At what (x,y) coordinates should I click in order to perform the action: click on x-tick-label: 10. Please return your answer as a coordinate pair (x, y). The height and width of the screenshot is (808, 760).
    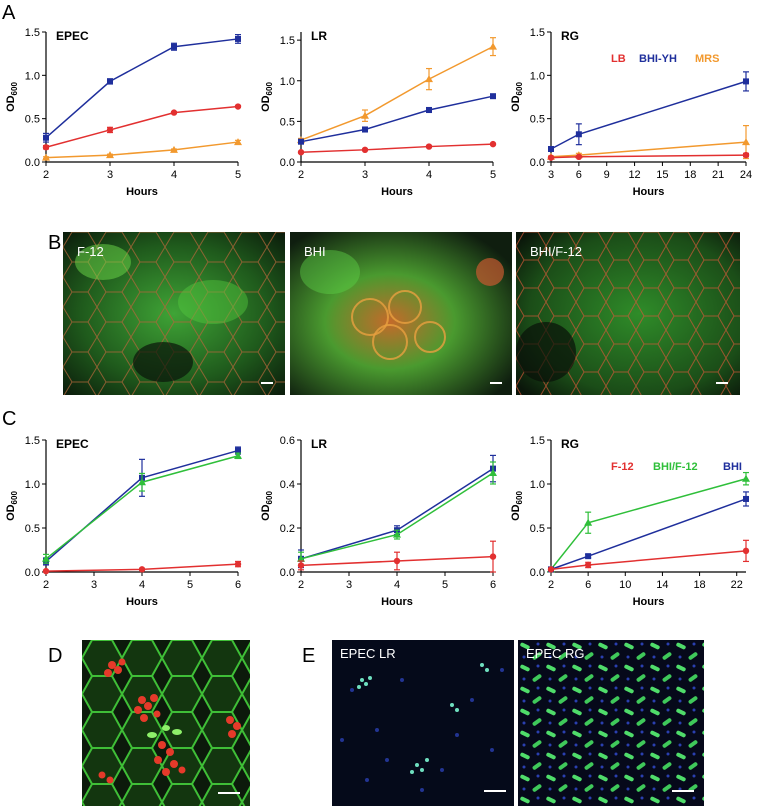
    Looking at the image, I should click on (625, 585).